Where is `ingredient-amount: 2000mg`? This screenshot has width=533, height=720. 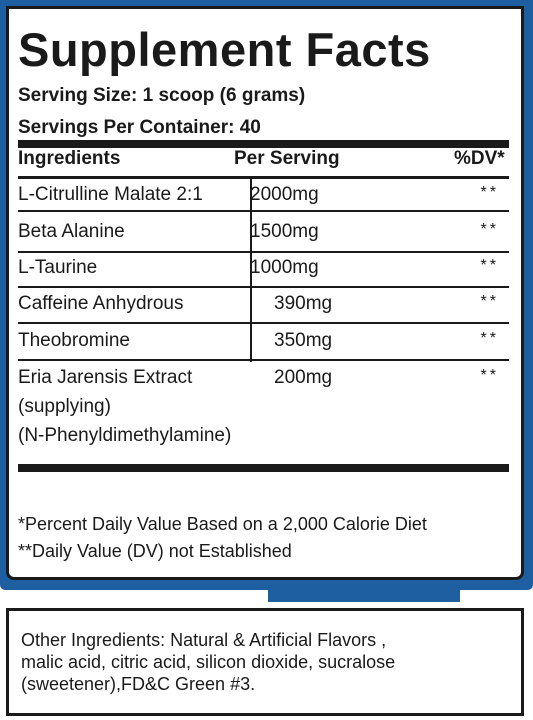 ingredient-amount: 2000mg is located at coordinates (284, 194).